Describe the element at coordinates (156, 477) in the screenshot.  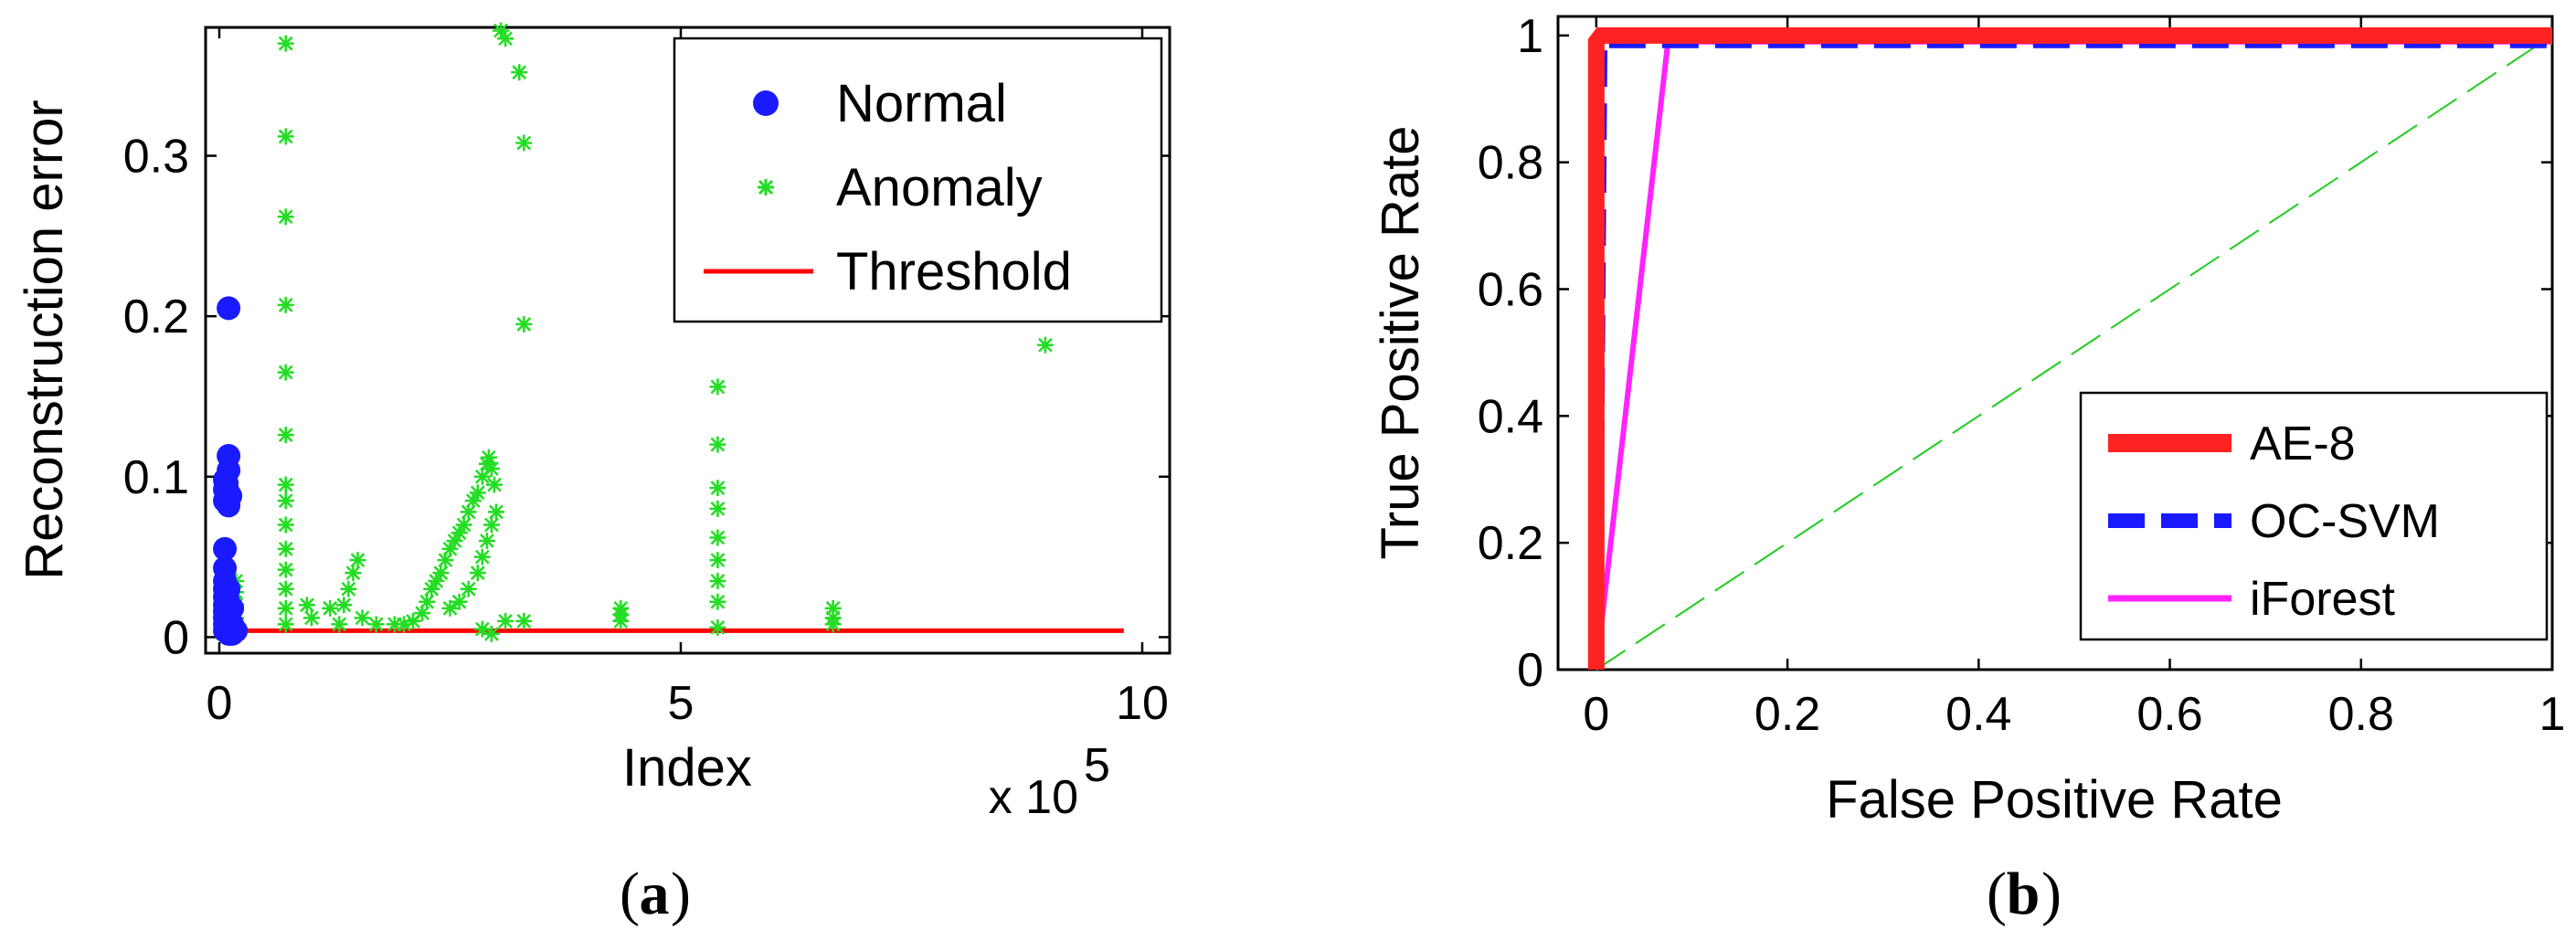
I see `y-tick-label-a: 0.1` at that location.